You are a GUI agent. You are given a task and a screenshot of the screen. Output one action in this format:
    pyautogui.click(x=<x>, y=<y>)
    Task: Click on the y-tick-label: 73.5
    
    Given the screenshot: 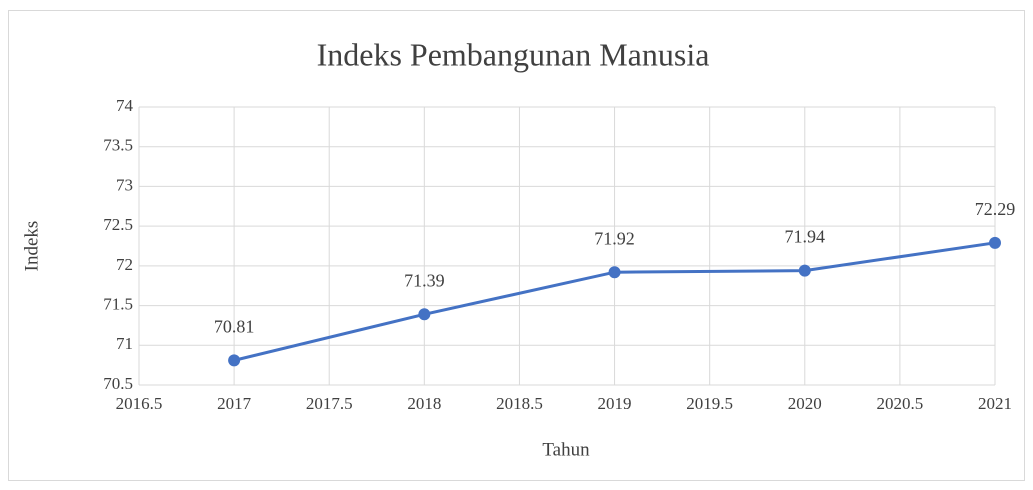 What is the action you would take?
    pyautogui.click(x=118, y=145)
    